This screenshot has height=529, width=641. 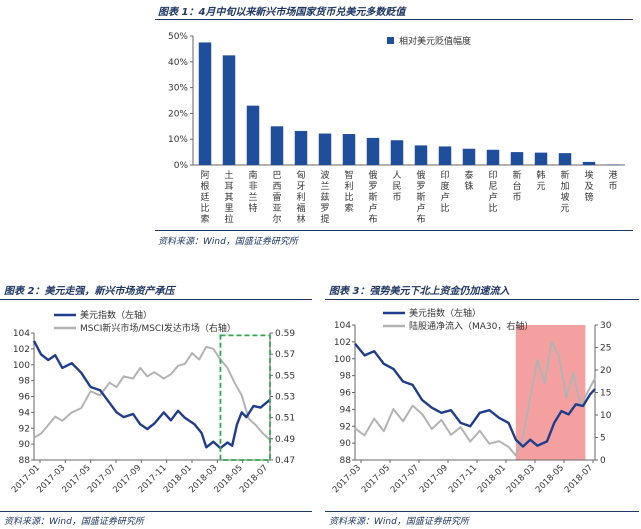 I want to click on legend-label-2: 陆股通净流入（MA30，右轴）, so click(x=471, y=326).